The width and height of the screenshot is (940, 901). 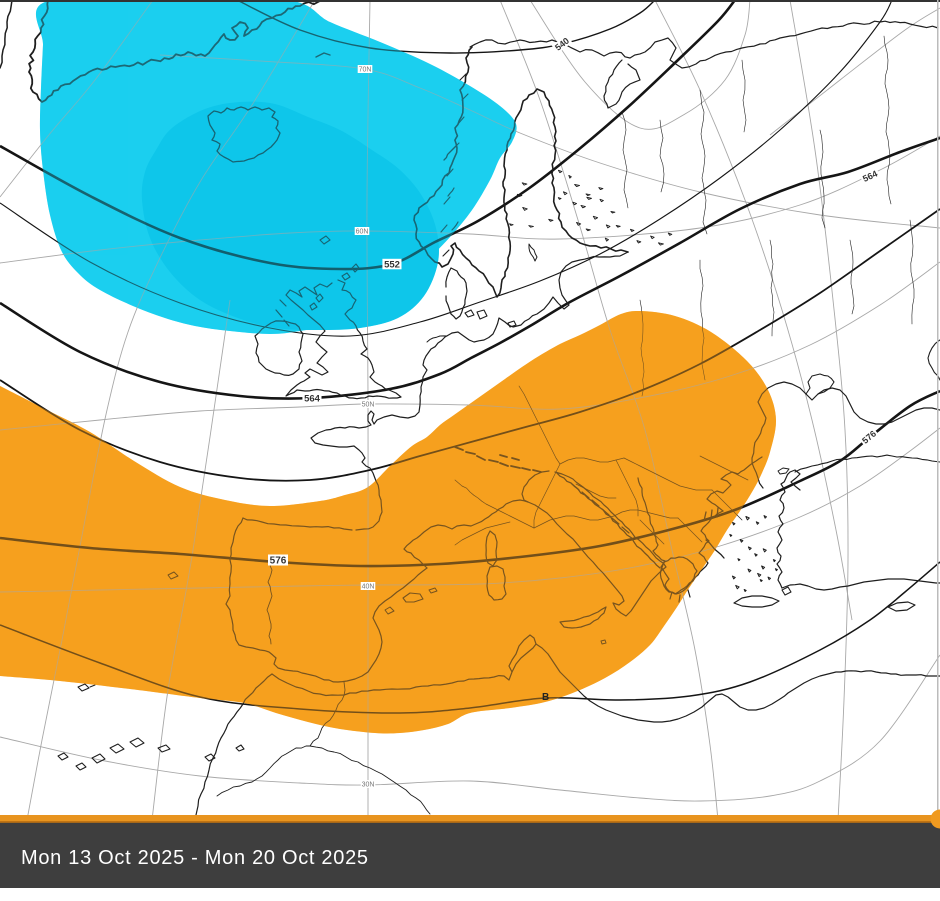 I want to click on svg-text: 576, so click(x=278, y=561).